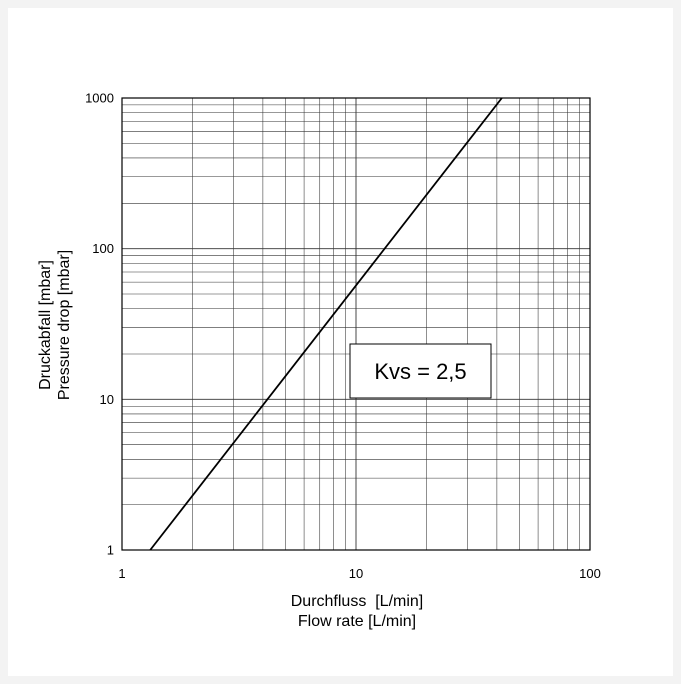 This screenshot has width=681, height=684. What do you see at coordinates (110, 550) in the screenshot?
I see `y-tick-label: 1` at bounding box center [110, 550].